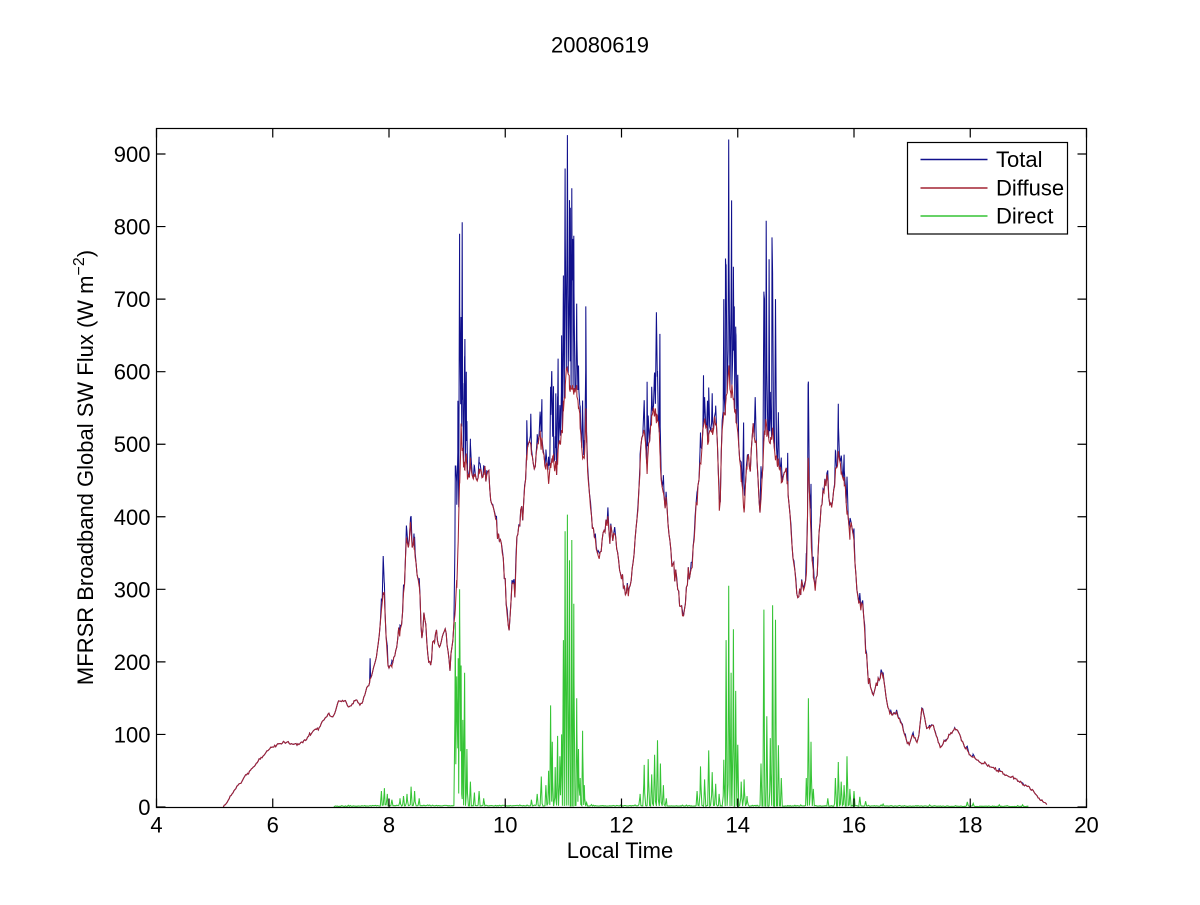 This screenshot has height=905, width=1200. I want to click on svg-text: 20, so click(1086, 825).